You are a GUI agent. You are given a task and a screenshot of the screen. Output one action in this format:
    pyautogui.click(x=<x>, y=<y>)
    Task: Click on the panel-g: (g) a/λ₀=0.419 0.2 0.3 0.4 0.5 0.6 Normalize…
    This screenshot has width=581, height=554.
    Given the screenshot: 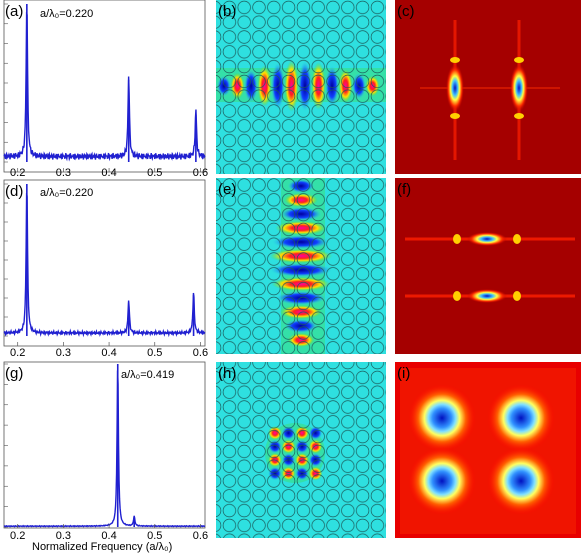 What is the action you would take?
    pyautogui.click(x=105, y=457)
    